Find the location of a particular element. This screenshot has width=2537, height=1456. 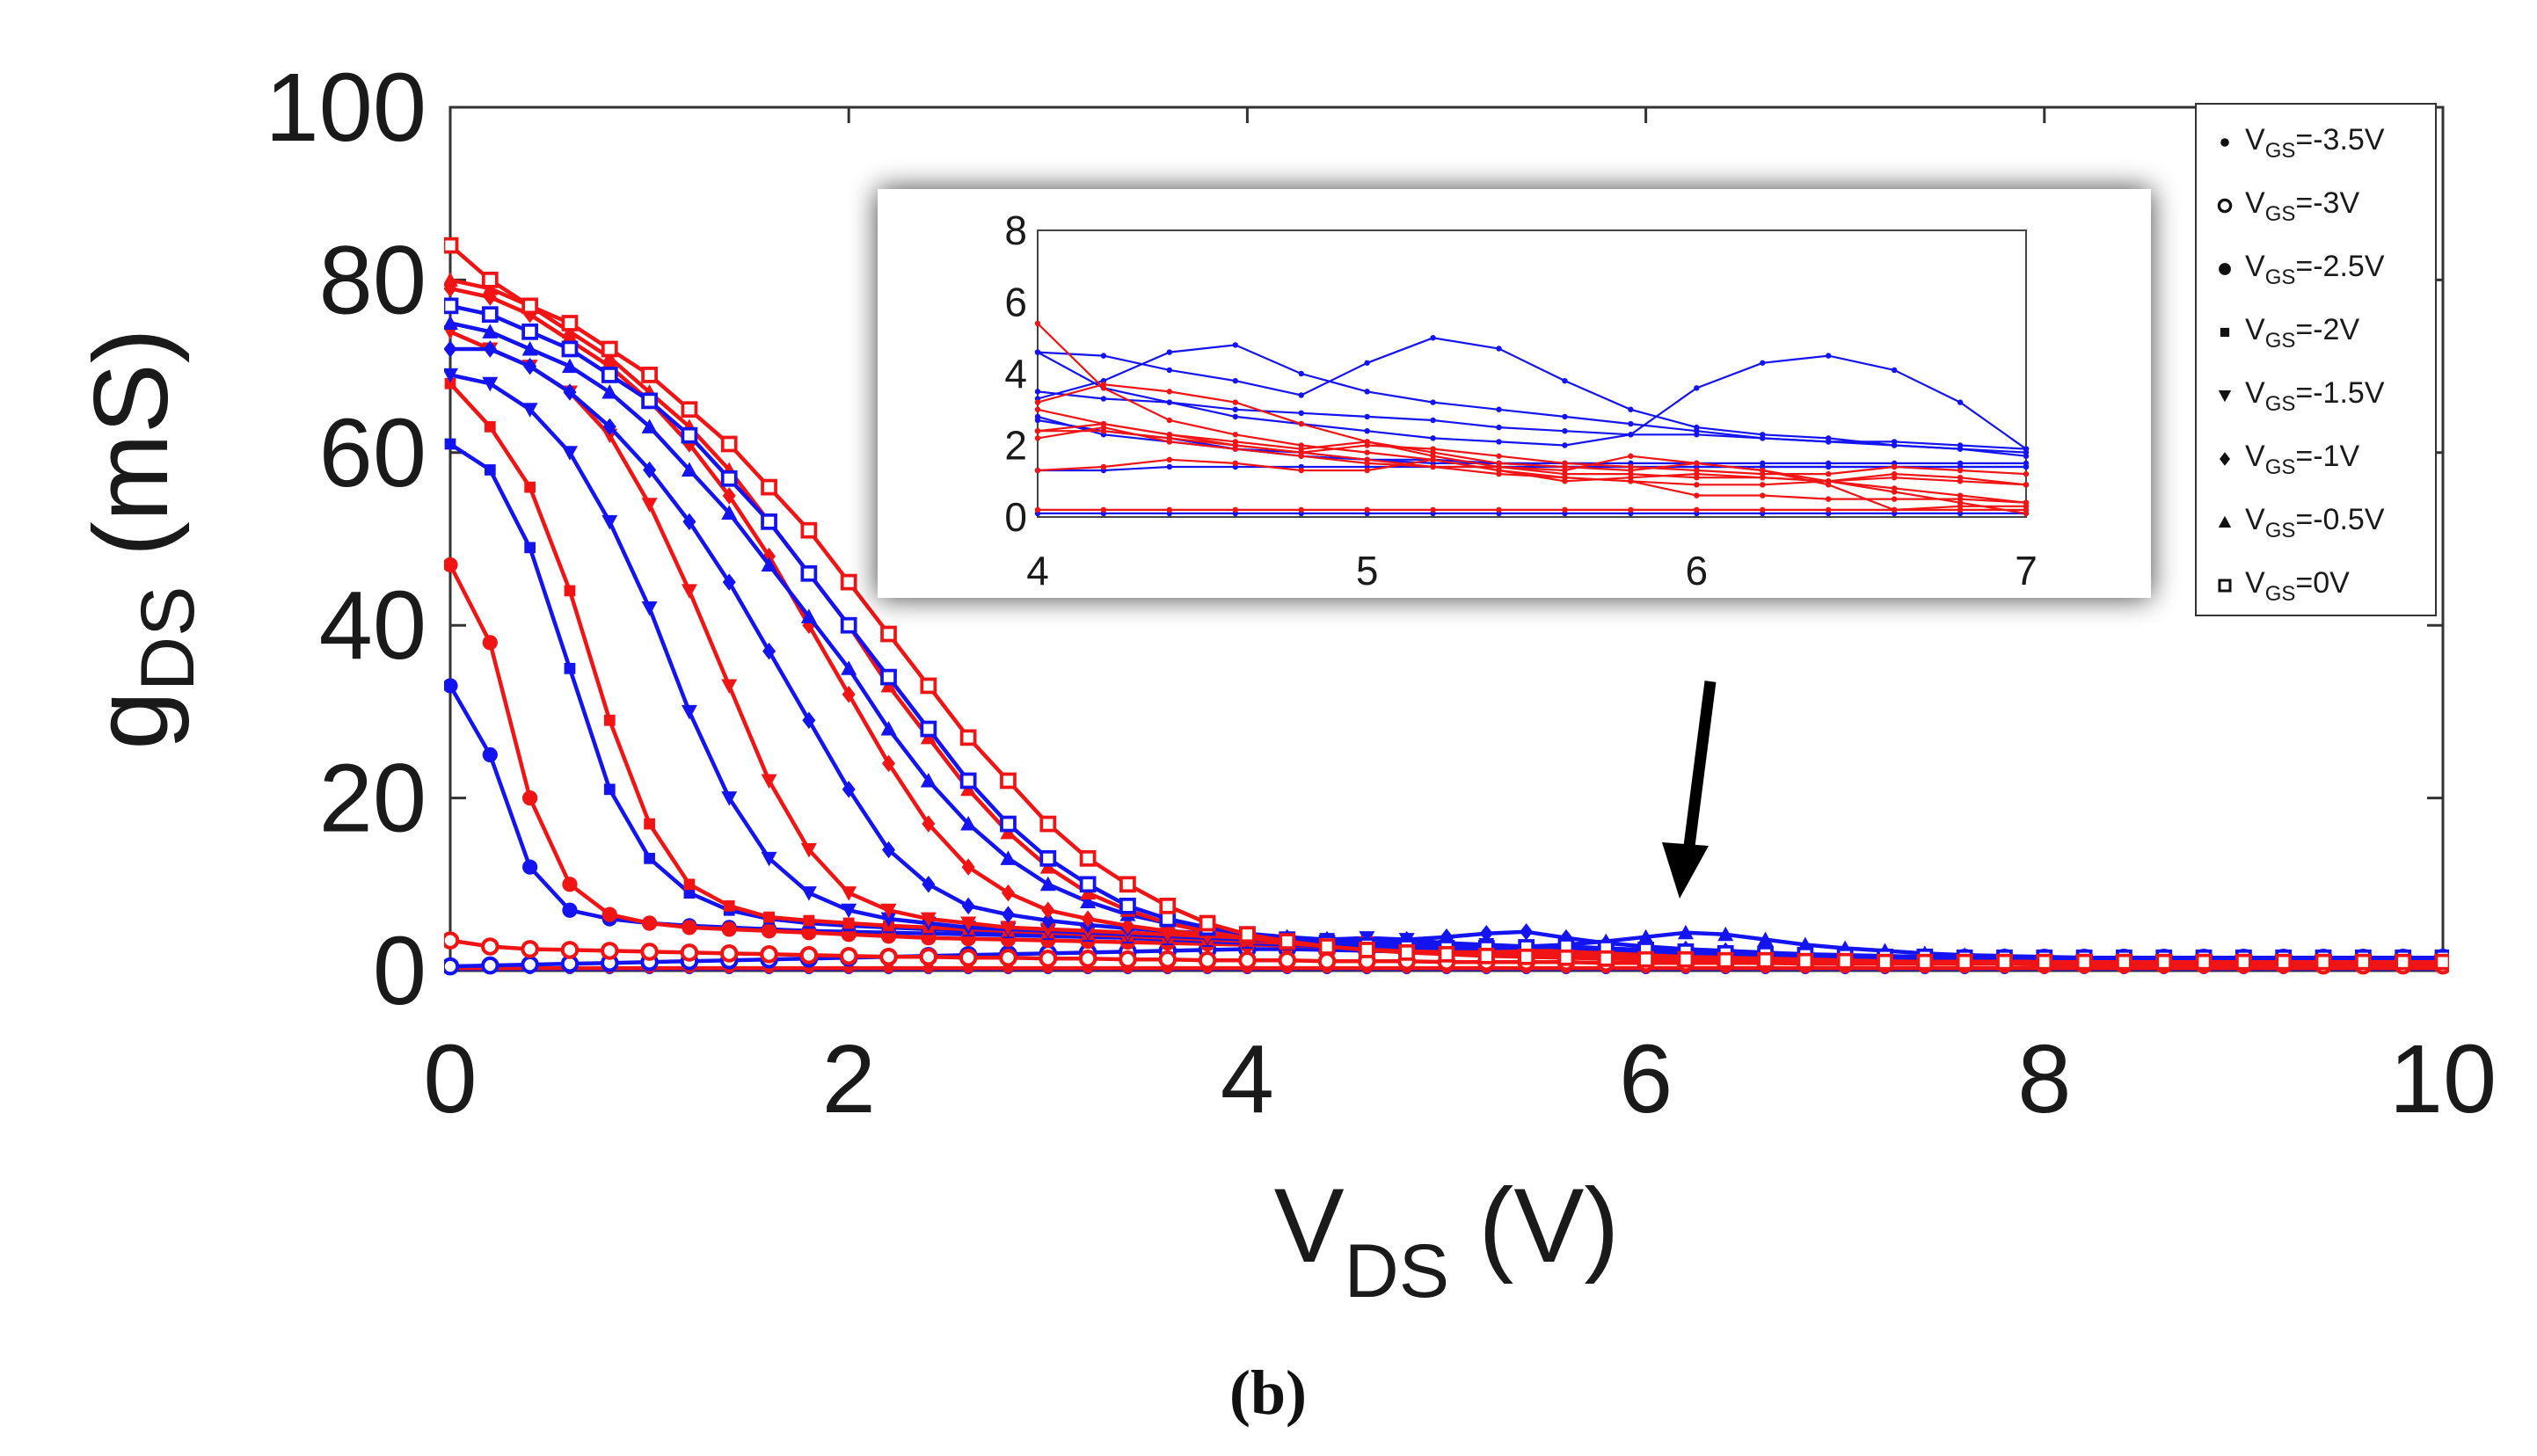

legend-entry: VGS=-3.5V is located at coordinates (2303, 143).